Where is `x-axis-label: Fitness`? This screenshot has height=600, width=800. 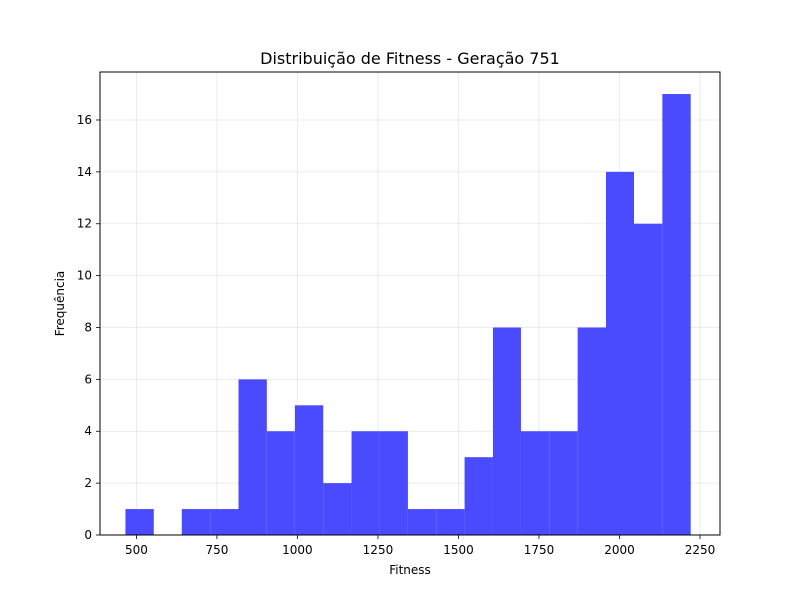
x-axis-label: Fitness is located at coordinates (410, 570).